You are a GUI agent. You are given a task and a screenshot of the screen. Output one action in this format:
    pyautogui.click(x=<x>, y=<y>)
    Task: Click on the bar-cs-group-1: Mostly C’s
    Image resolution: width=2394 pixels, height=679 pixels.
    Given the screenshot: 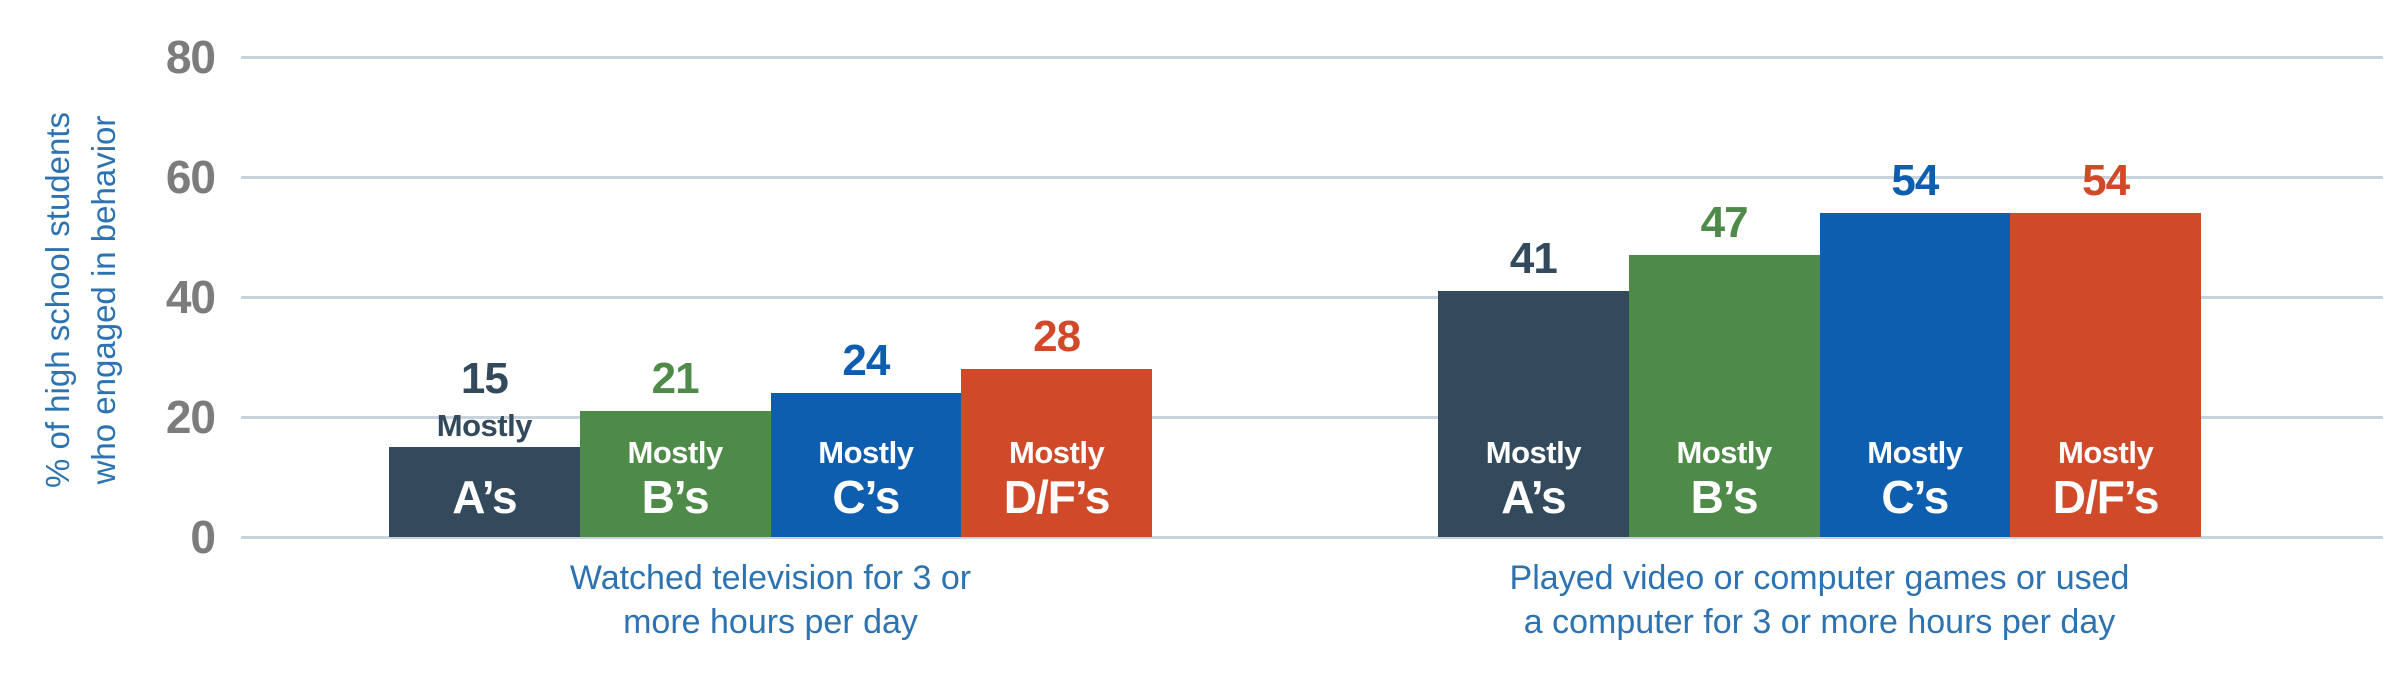 What is the action you would take?
    pyautogui.click(x=866, y=465)
    